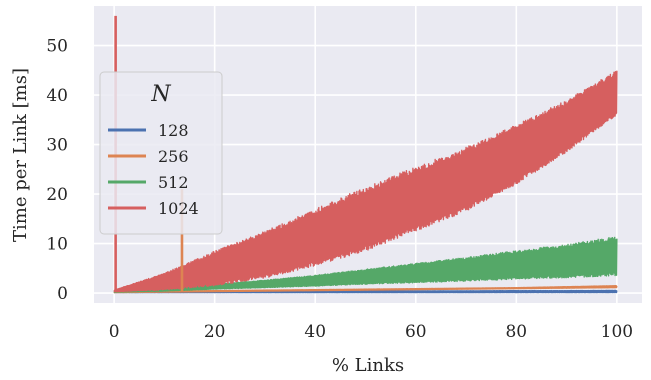 The image size is (651, 380). What do you see at coordinates (57, 195) in the screenshot?
I see `y-tick-label-2: 20` at bounding box center [57, 195].